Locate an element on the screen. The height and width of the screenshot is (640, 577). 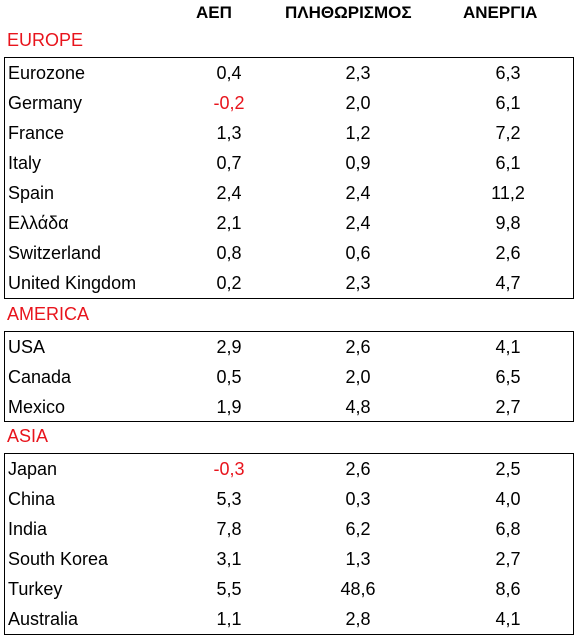
table-row: Mexico 1,9 4,8 2,7 is located at coordinates (289, 407).